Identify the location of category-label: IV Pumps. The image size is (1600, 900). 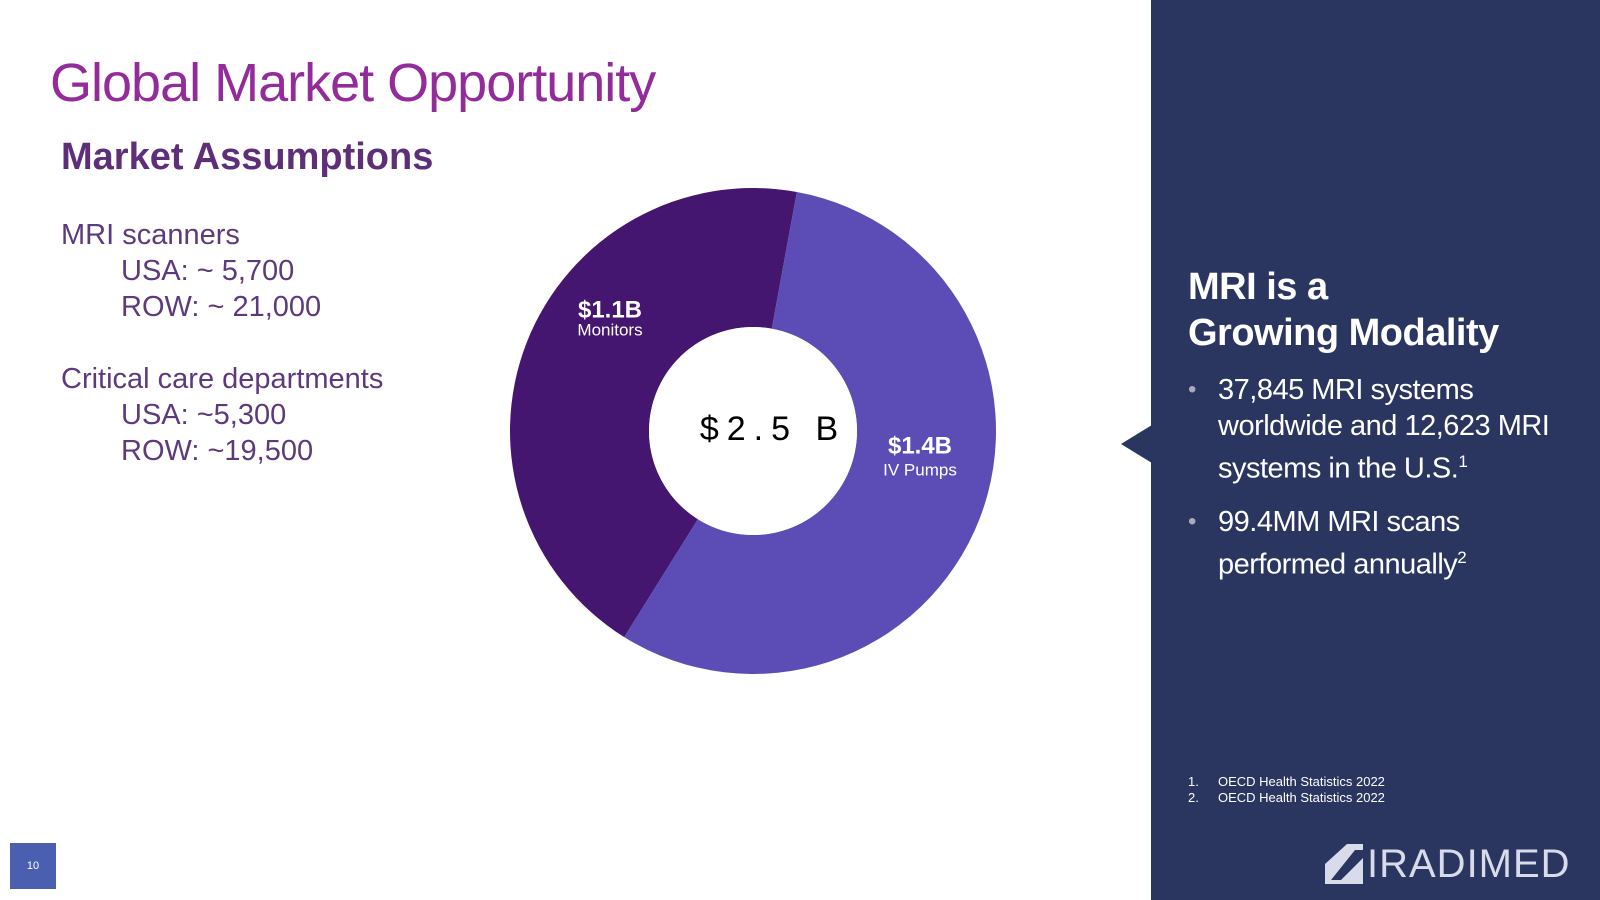
(920, 469).